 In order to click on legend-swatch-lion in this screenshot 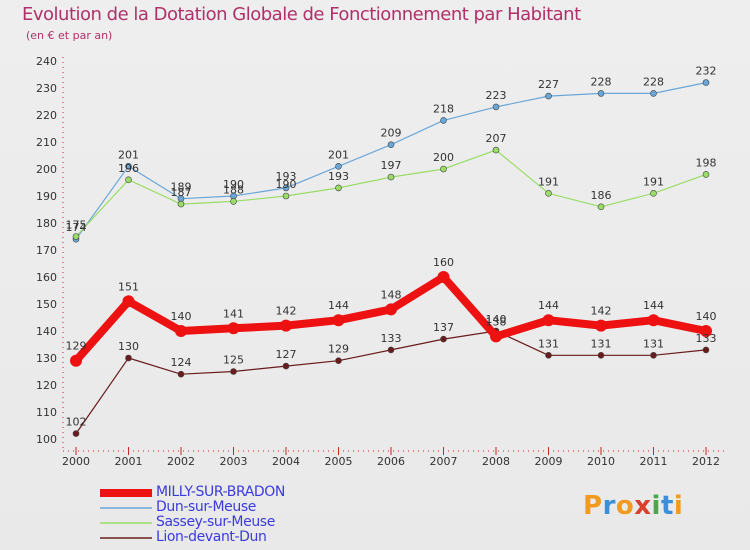, I will do `click(126, 538)`.